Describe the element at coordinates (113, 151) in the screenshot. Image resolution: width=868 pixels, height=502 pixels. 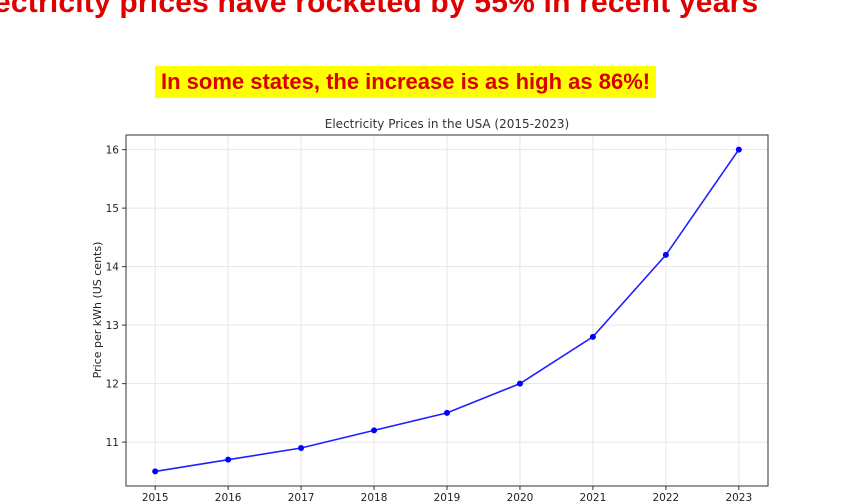
I see `y-tick-label: 16` at that location.